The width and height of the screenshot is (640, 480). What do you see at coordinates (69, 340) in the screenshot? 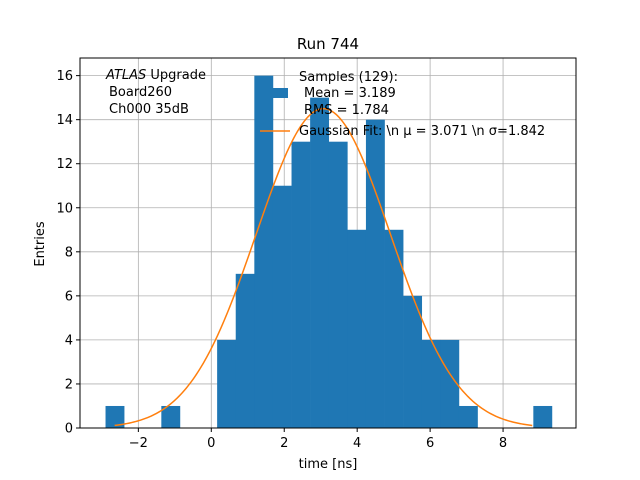
I see `y-tick-label: 4` at bounding box center [69, 340].